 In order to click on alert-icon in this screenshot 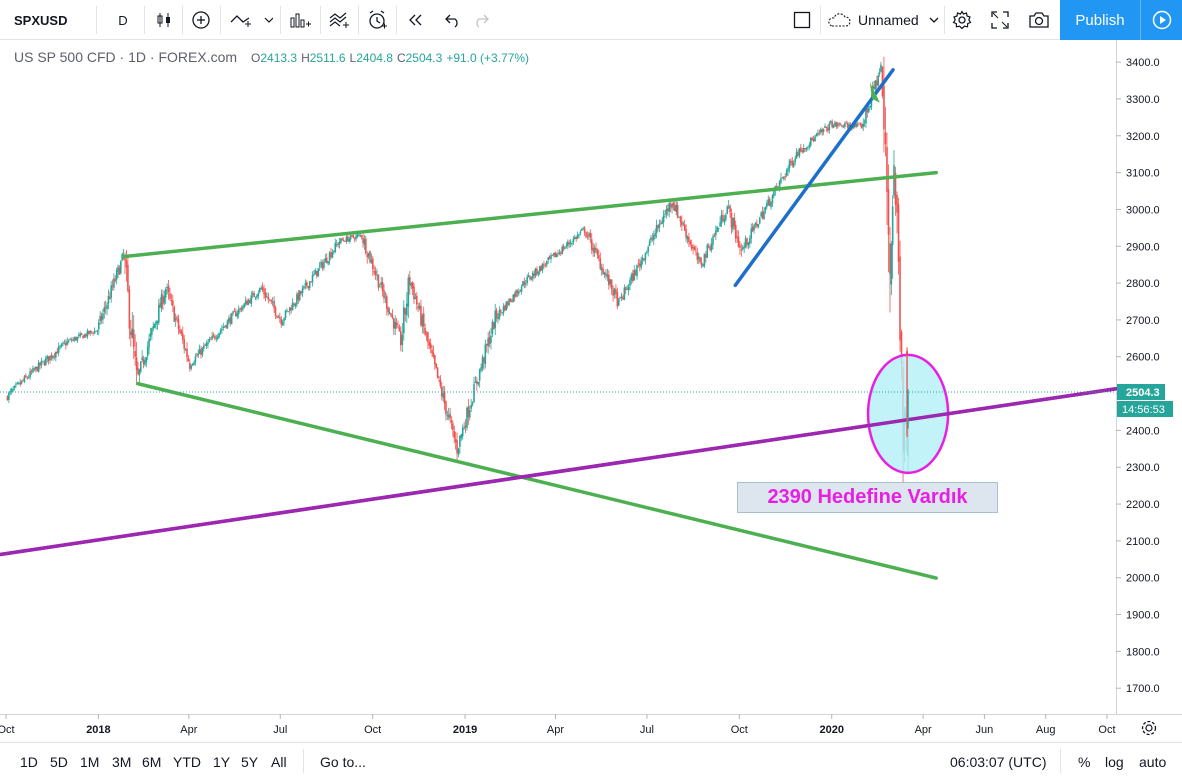, I will do `click(377, 20)`.